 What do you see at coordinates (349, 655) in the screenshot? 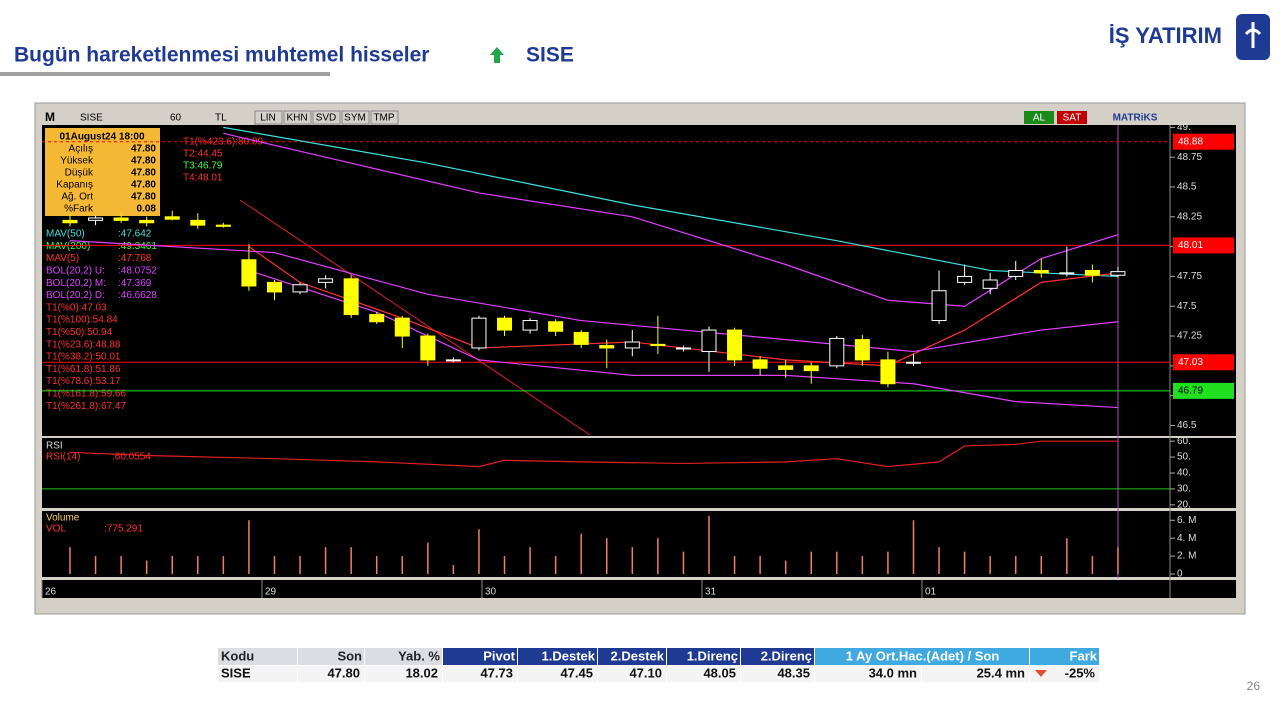
I see `table-header: Son` at bounding box center [349, 655].